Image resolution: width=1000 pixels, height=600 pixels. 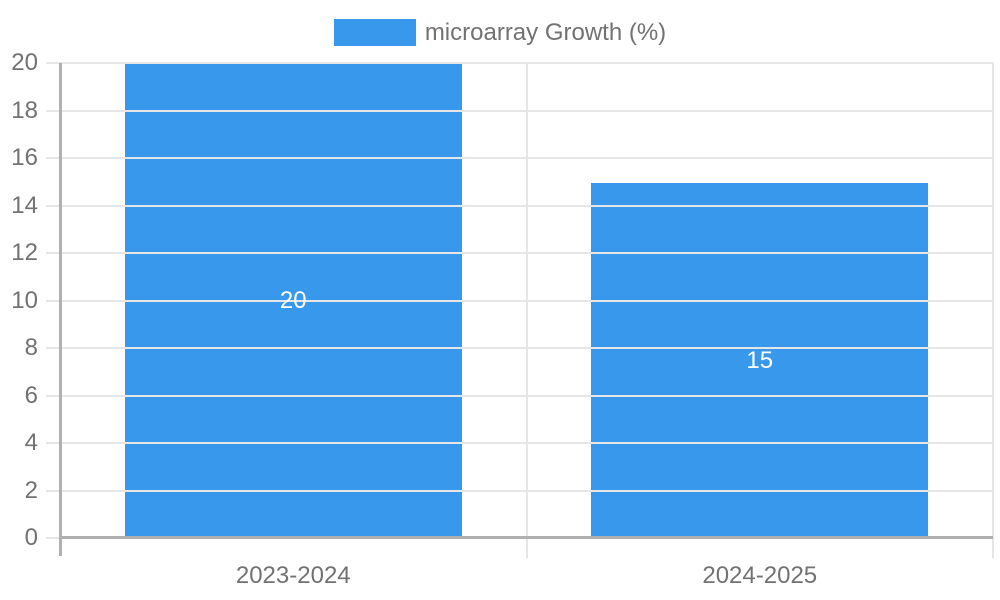 I want to click on x-axis-baseline, so click(x=526, y=537).